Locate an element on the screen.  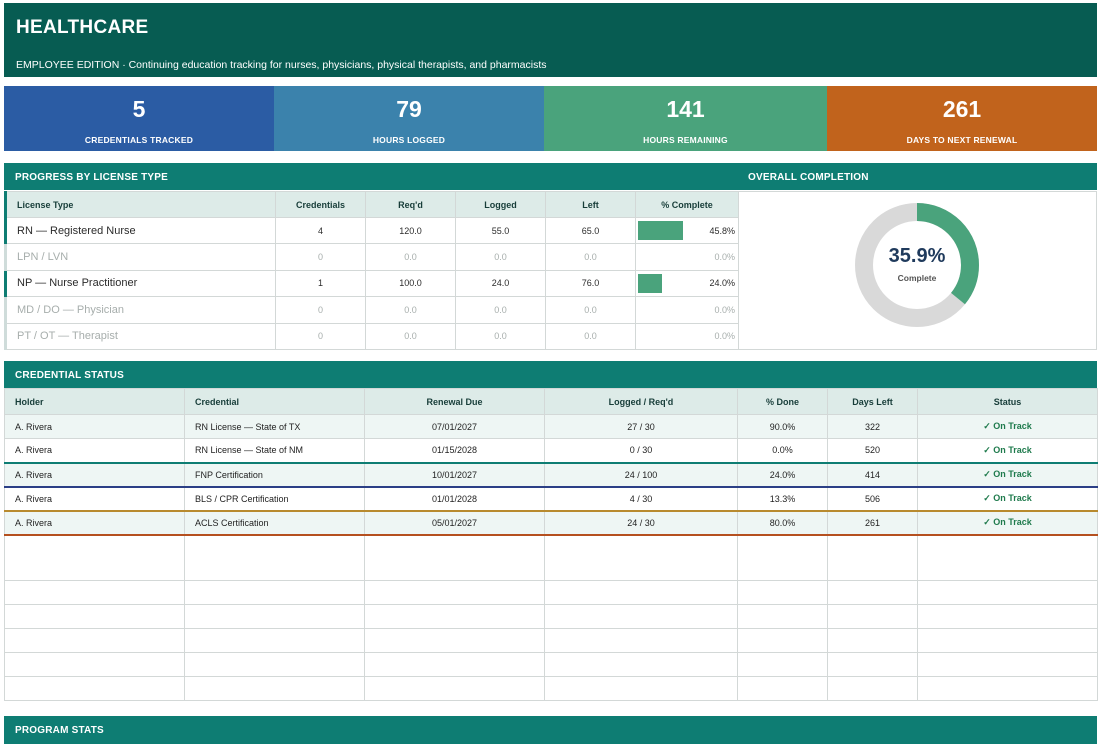
program-stats-header: PROGRAM STATS is located at coordinates (550, 730).